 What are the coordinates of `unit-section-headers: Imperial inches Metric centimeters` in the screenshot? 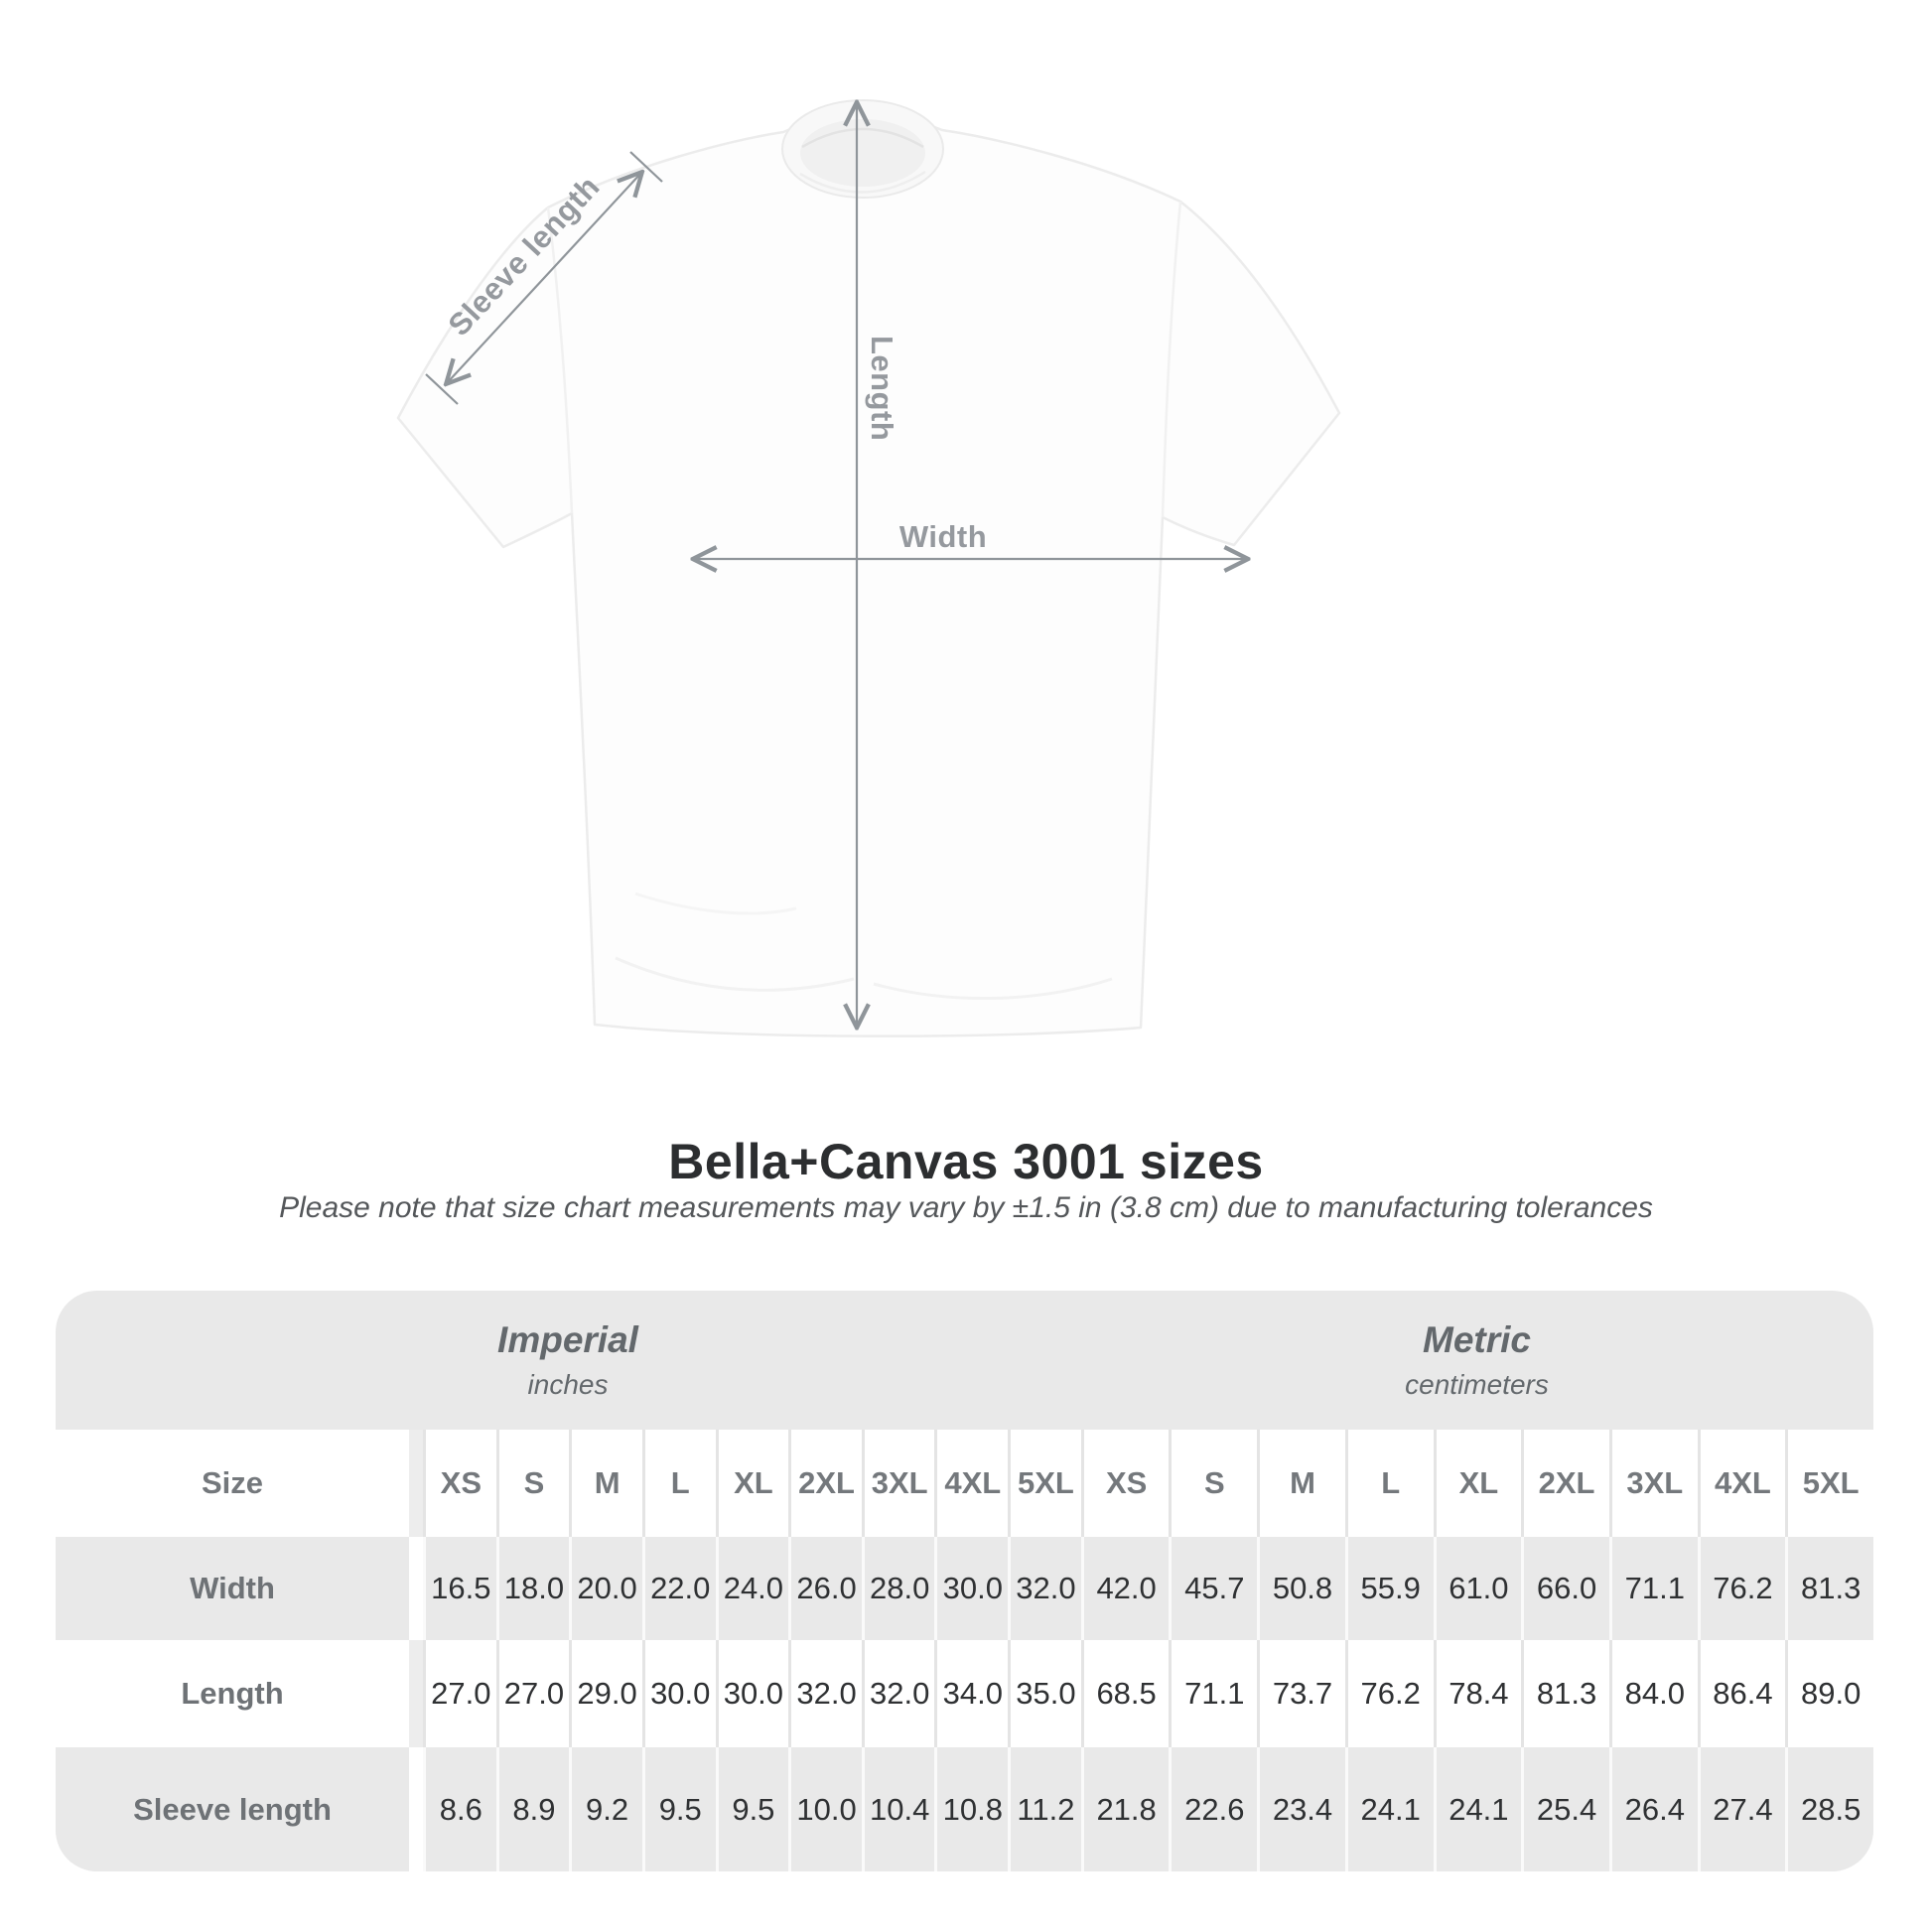 It's located at (965, 1361).